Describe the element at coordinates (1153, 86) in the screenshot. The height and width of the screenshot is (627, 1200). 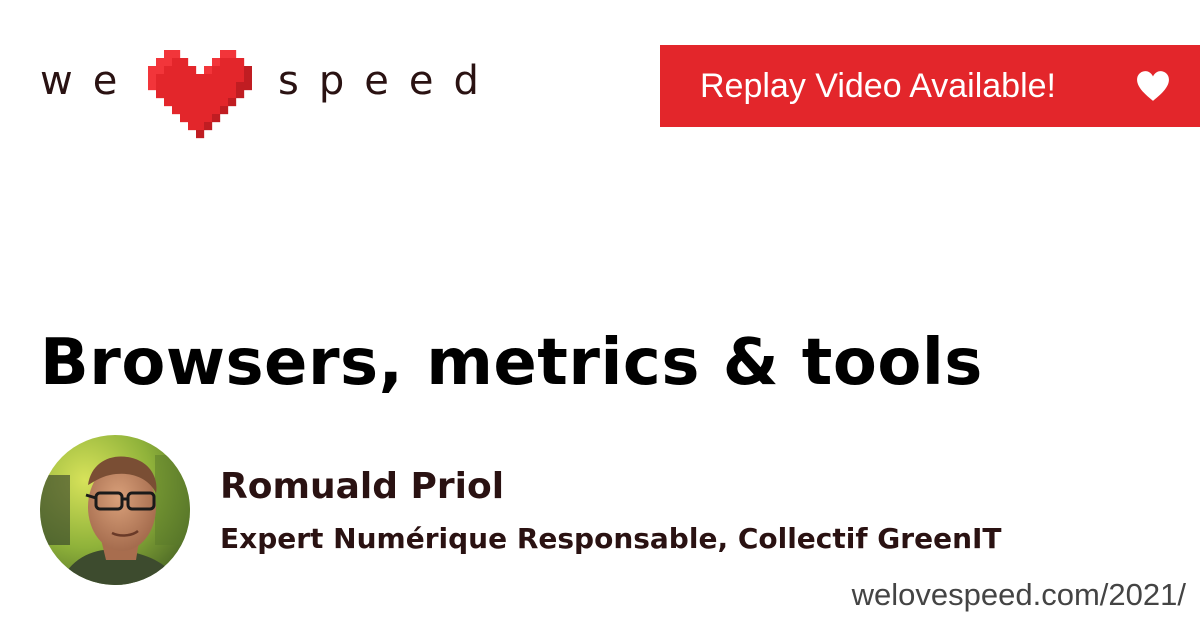
I see `heart-icon` at that location.